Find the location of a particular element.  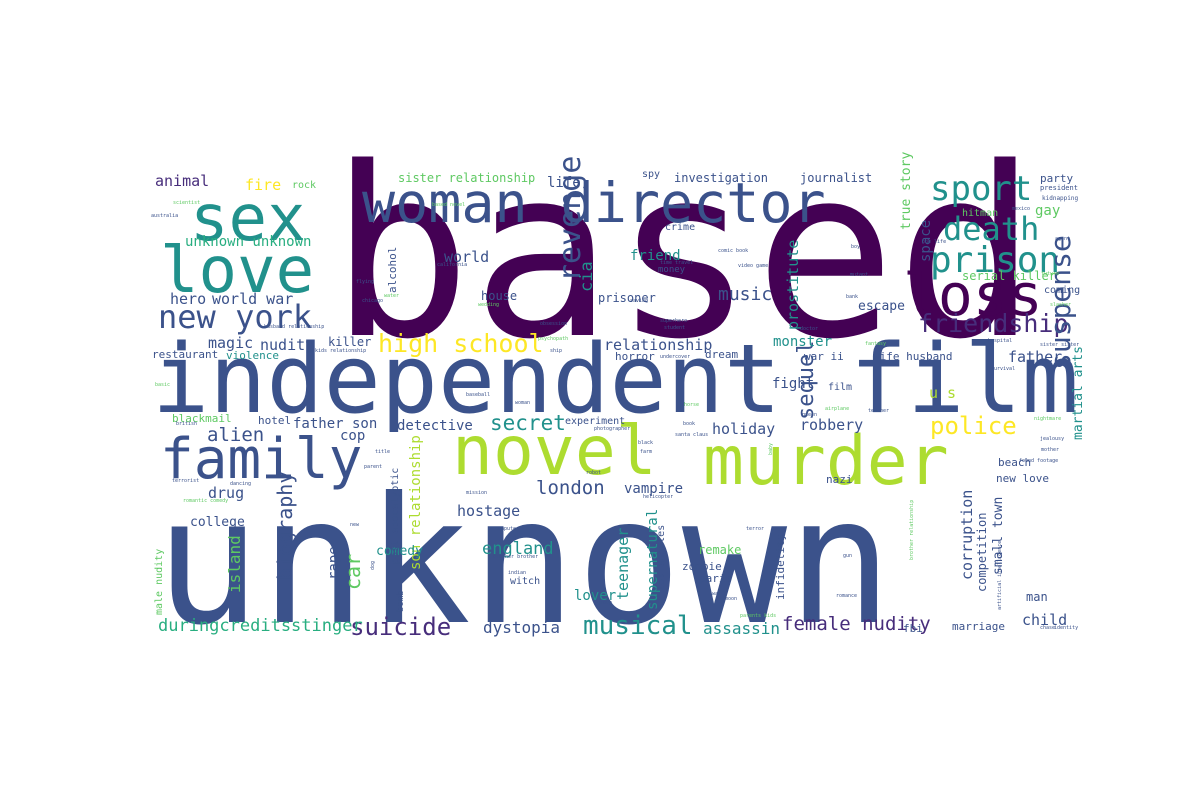

word-comic-book: comic book is located at coordinates (733, 251).